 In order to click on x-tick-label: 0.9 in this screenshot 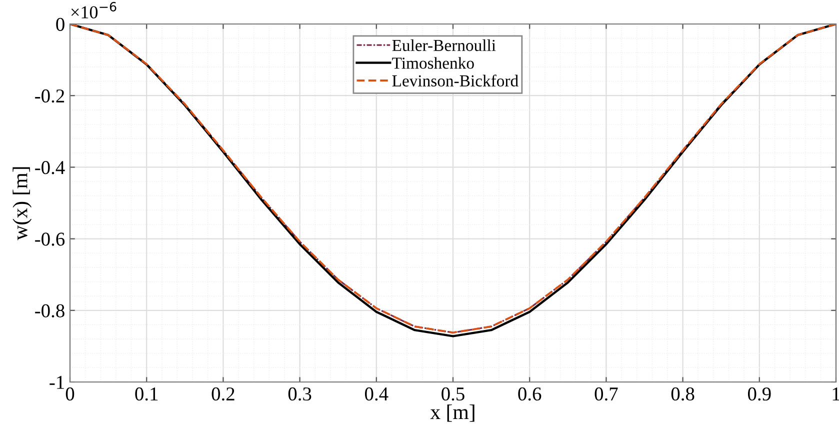, I will do `click(759, 394)`.